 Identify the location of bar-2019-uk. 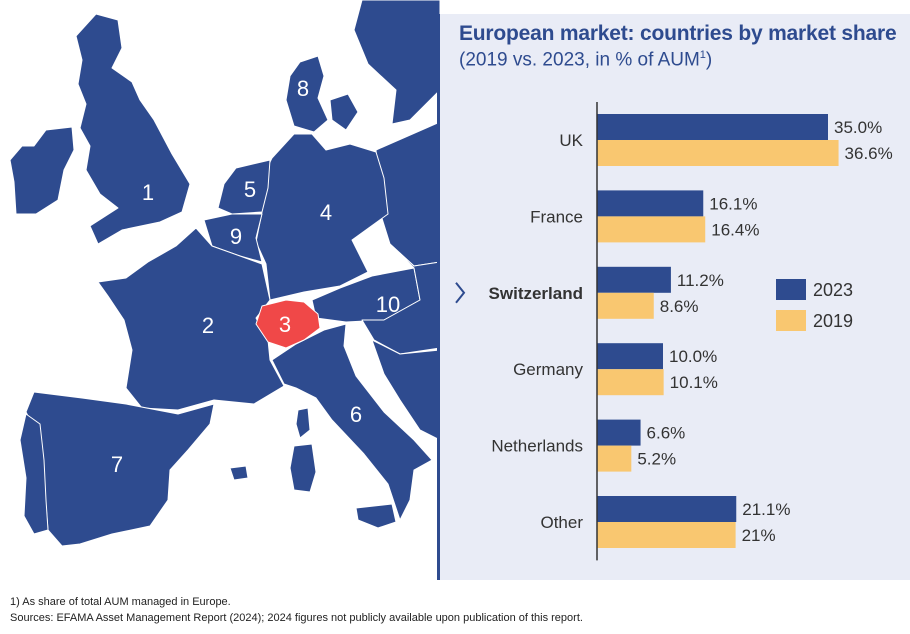
(718, 153).